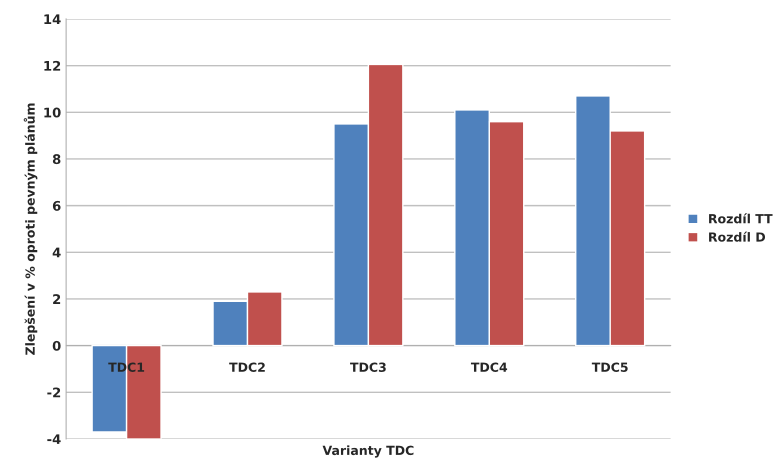 This screenshot has width=778, height=463. Describe the element at coordinates (126, 367) in the screenshot. I see `x-tick-label: TDC1` at that location.